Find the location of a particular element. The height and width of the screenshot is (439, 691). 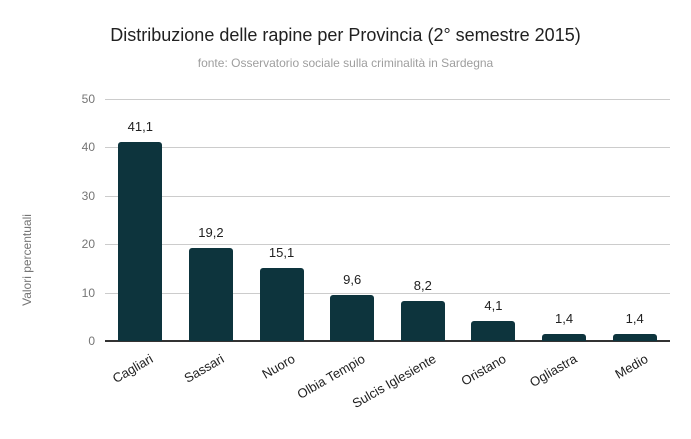

y-axis-title-box: Valori percentuali is located at coordinates (27, 260).